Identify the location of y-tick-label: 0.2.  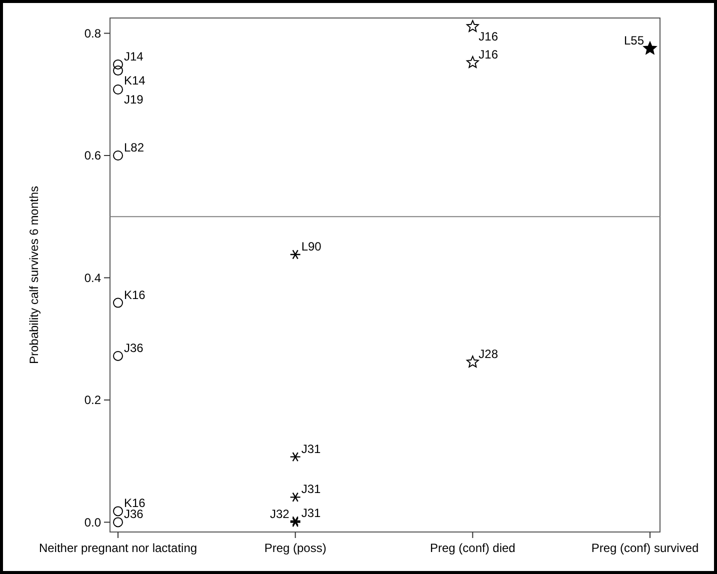
(93, 400).